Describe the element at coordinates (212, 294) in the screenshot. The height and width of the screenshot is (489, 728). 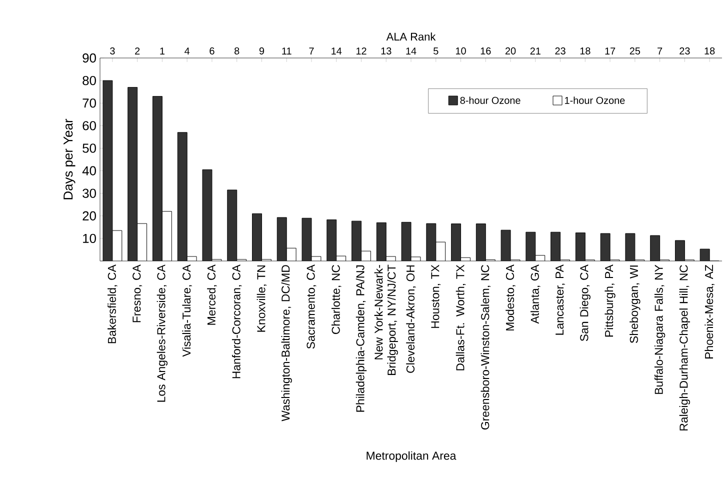
I see `x-tick-label: Merced, CA` at that location.